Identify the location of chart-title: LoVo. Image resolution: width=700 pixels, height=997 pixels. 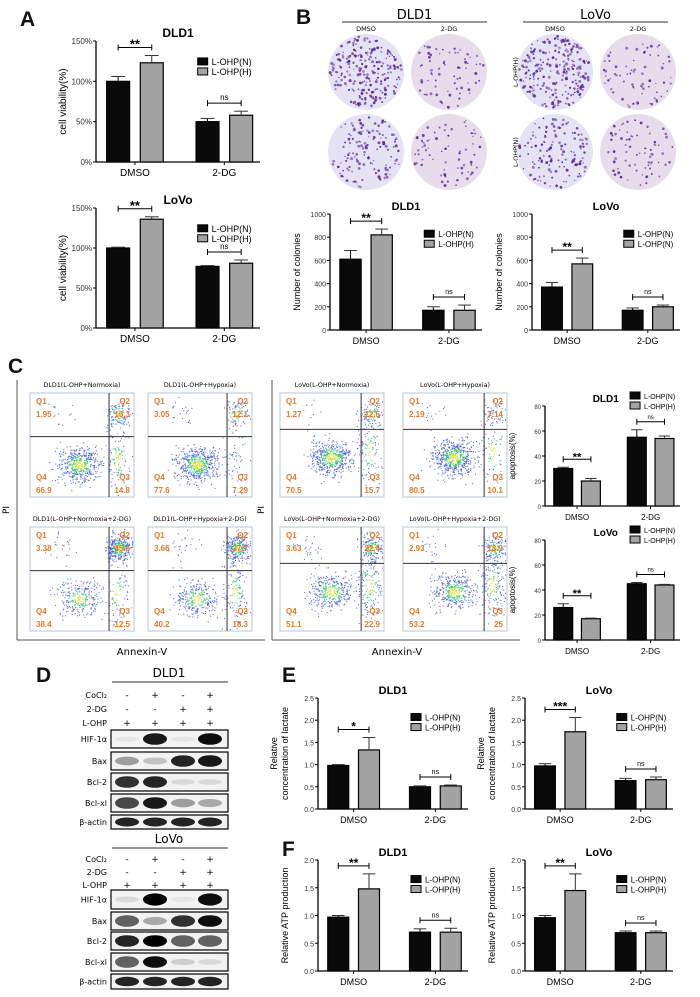
(177, 200).